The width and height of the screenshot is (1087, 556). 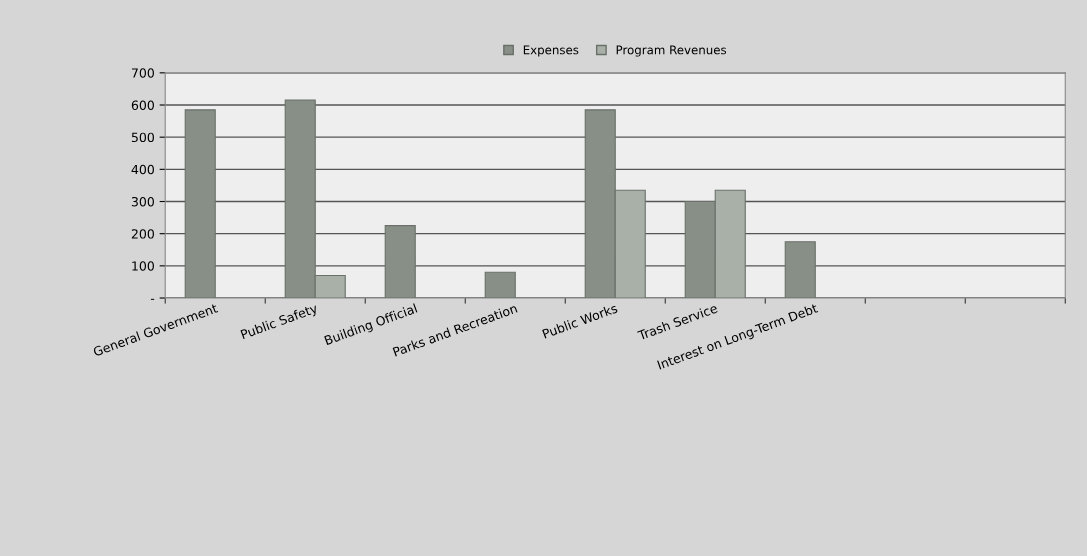 What do you see at coordinates (677, 322) in the screenshot?
I see `x-tick-label: Trash Service` at bounding box center [677, 322].